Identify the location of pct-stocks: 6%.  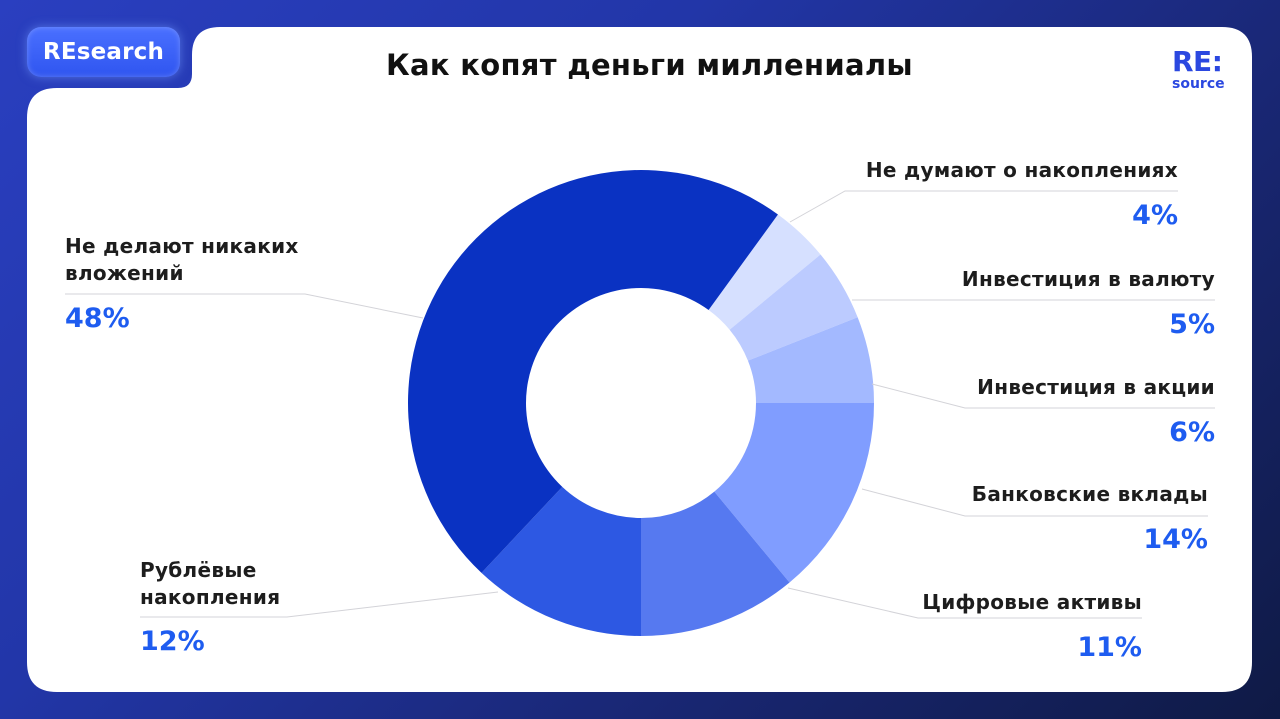
(1192, 432).